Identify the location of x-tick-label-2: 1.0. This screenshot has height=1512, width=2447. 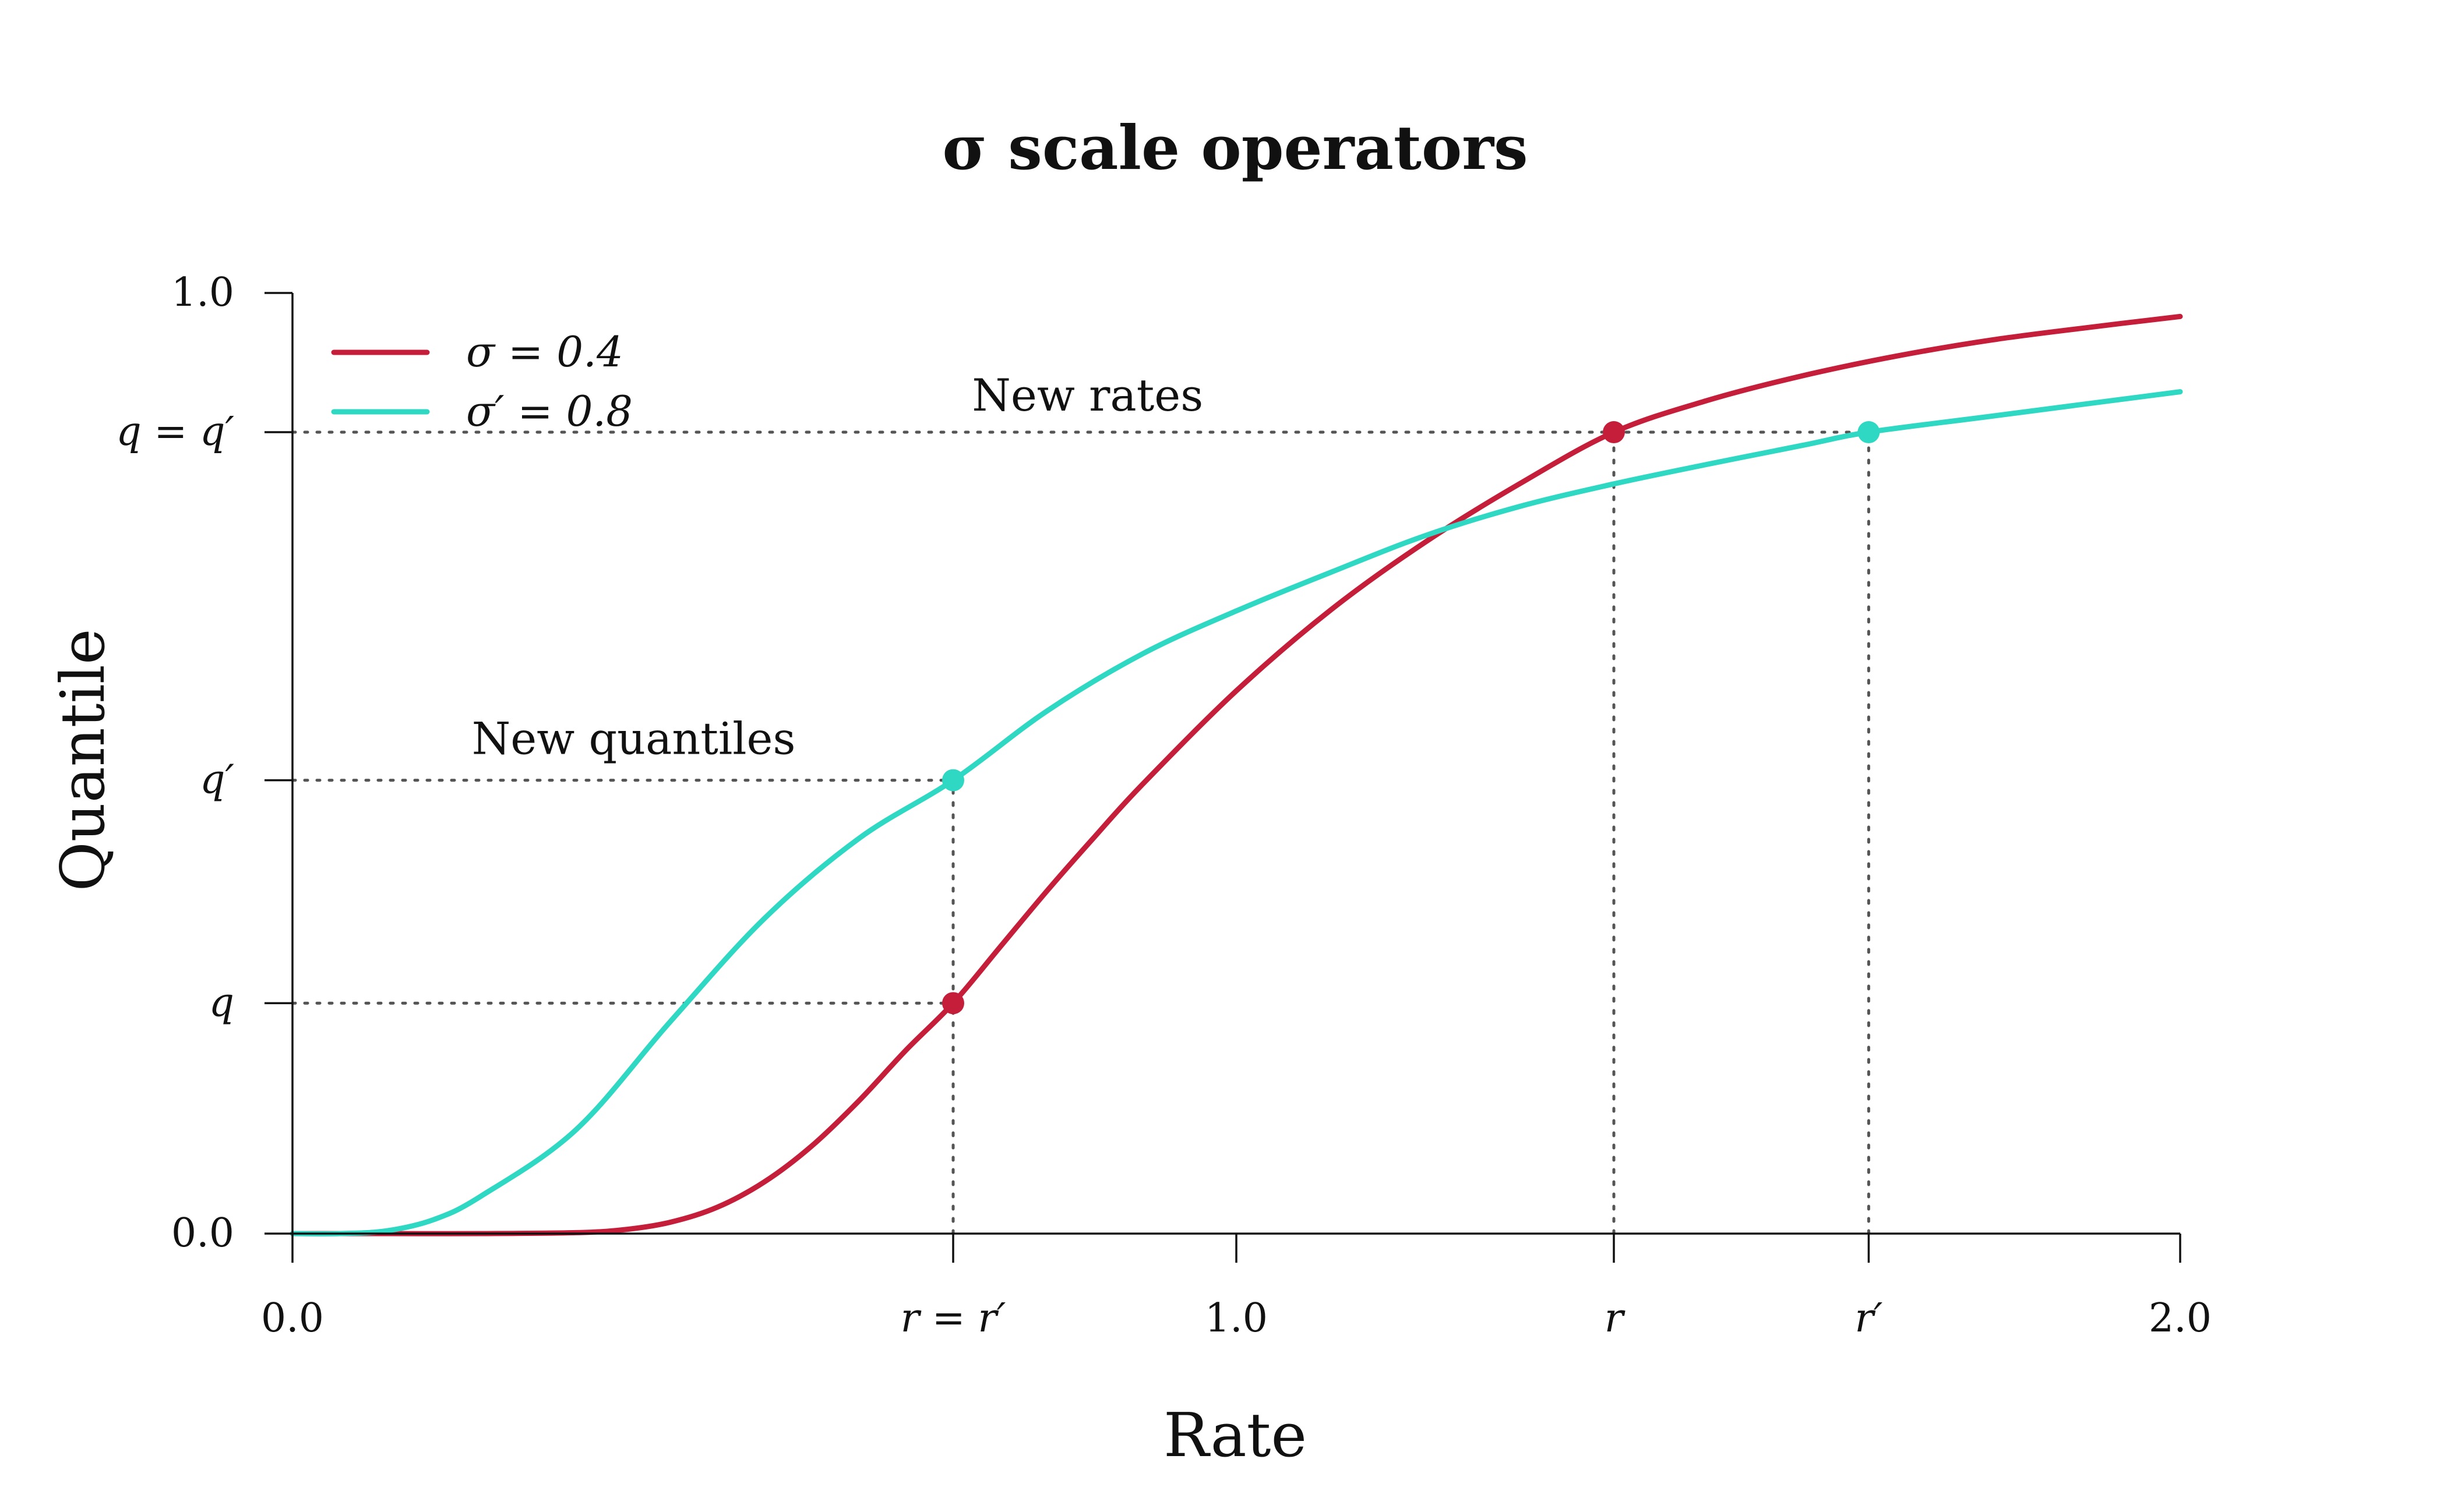
(1236, 1318).